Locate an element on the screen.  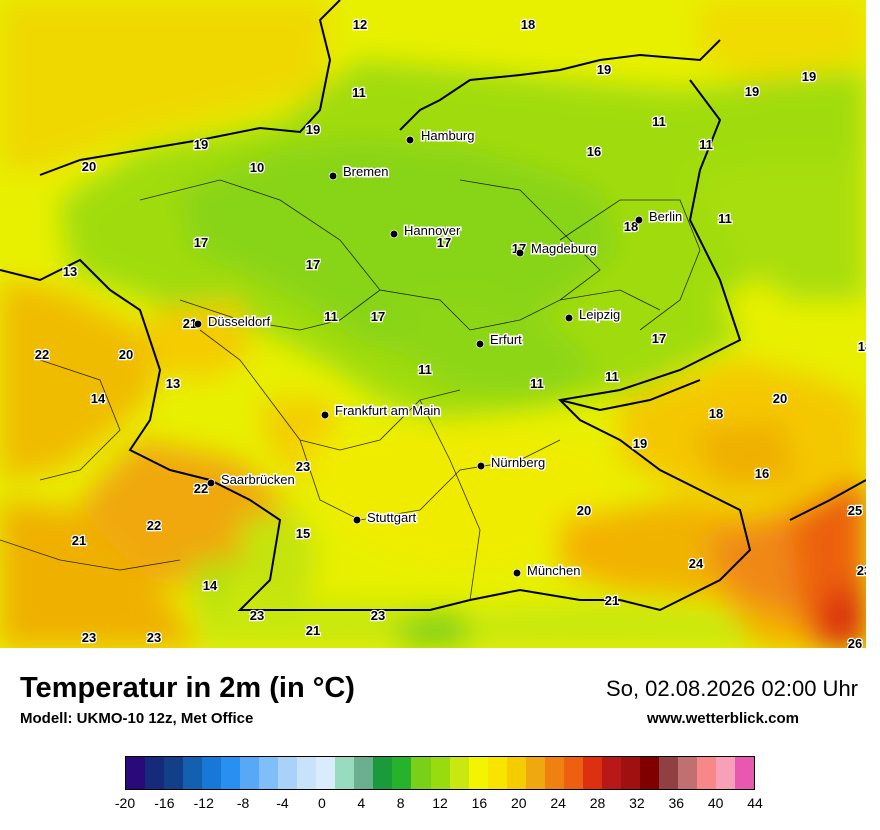
temp-label: 24 is located at coordinates (696, 563).